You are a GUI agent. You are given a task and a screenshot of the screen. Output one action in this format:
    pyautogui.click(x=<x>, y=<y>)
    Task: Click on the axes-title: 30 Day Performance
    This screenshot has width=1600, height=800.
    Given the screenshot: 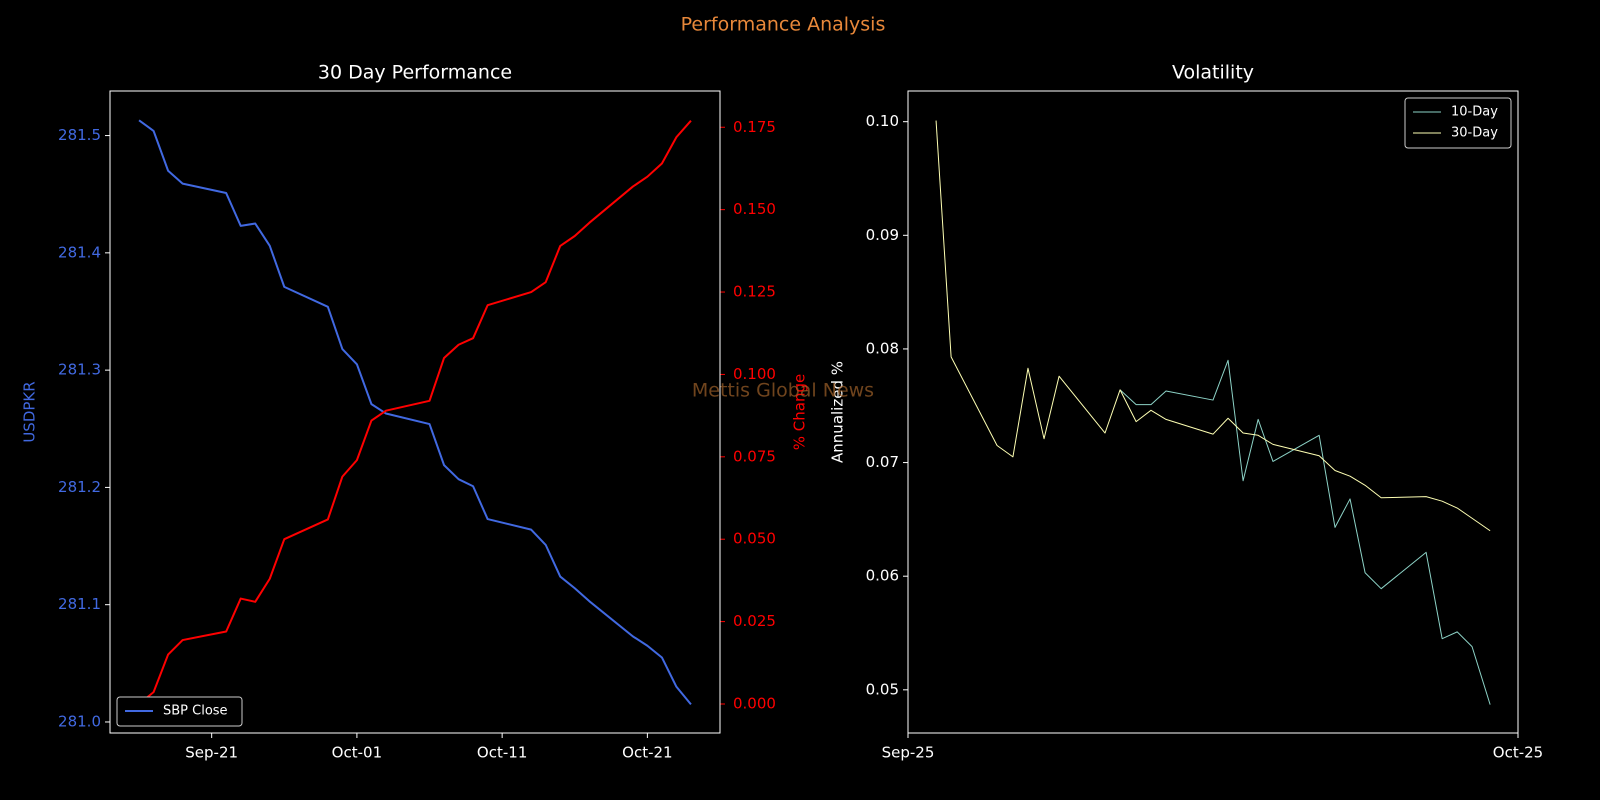 What is the action you would take?
    pyautogui.click(x=415, y=73)
    